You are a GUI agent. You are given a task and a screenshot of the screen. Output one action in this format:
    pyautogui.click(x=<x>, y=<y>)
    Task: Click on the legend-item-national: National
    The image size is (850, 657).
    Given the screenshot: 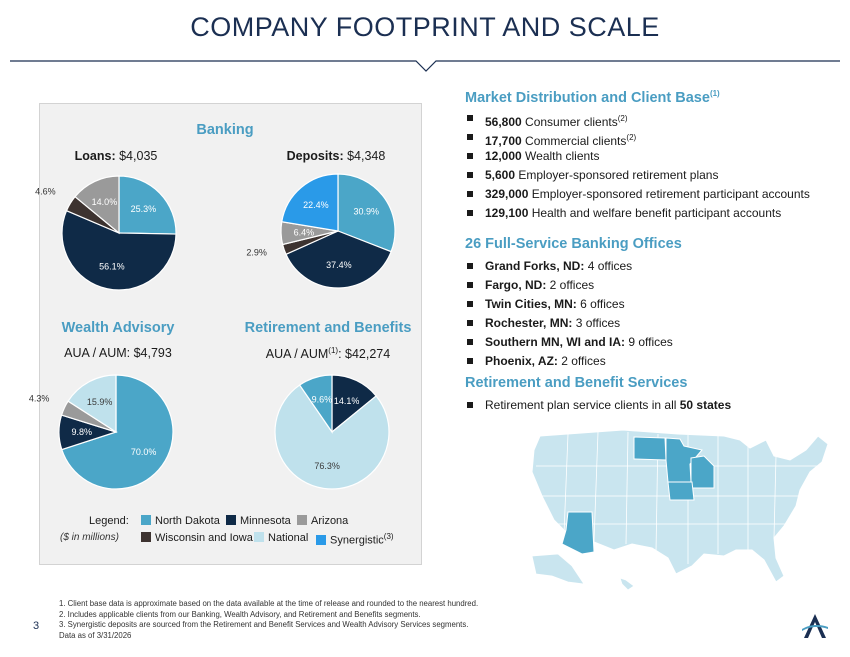 What is the action you would take?
    pyautogui.click(x=281, y=538)
    